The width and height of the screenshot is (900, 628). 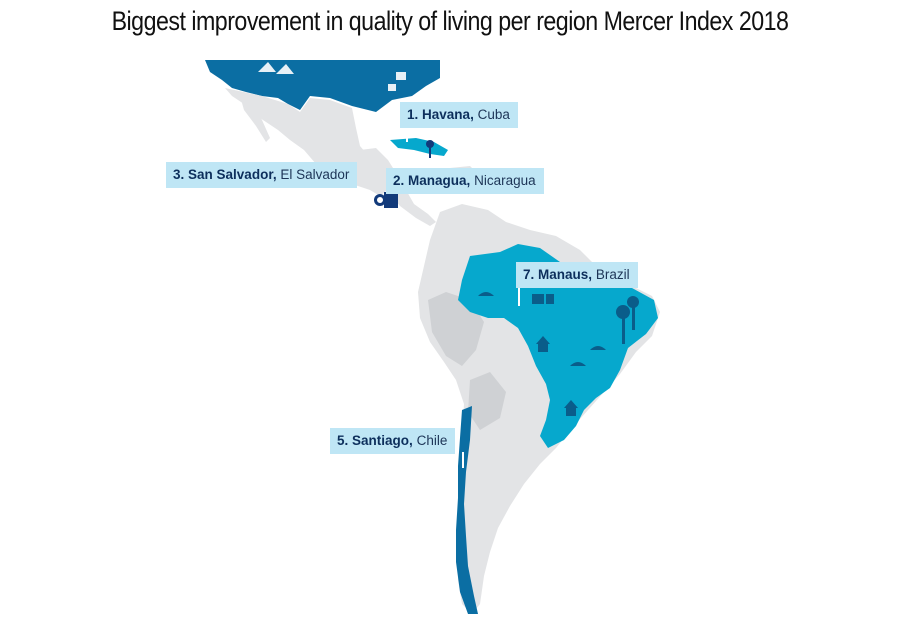 What do you see at coordinates (558, 274) in the screenshot?
I see `manaus-rank-city: 7. Manaus,` at bounding box center [558, 274].